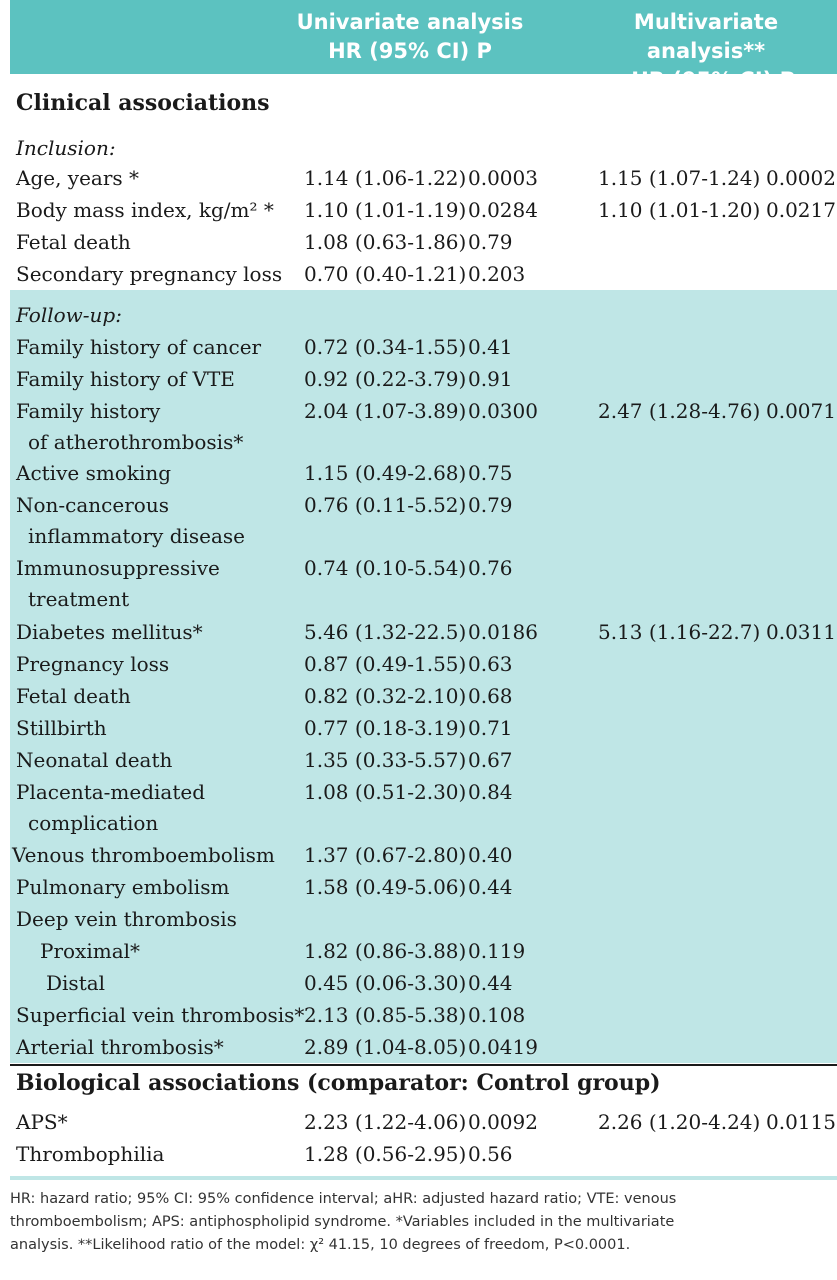  I want to click on hr-value: 1.28 (0.56-2.95), so click(385, 1154).